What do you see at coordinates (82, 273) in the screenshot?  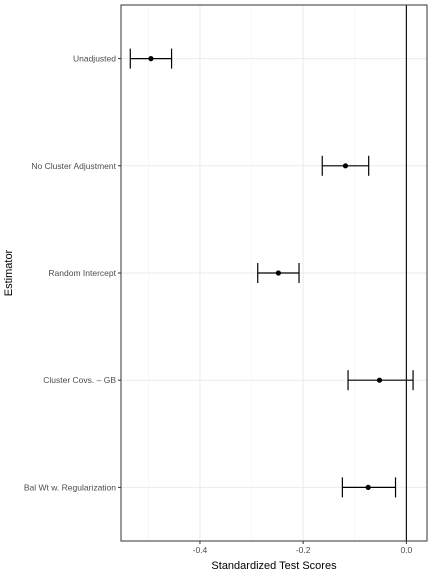 I see `y-tick-label: Random Intercept` at bounding box center [82, 273].